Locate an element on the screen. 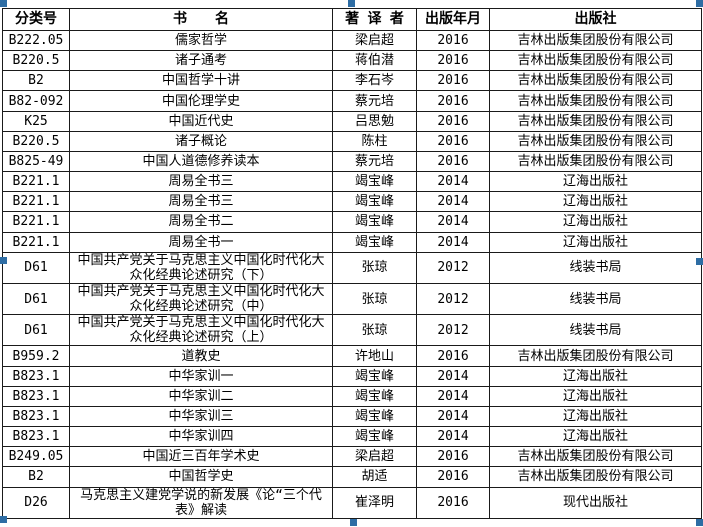 This screenshot has height=527, width=703. cell-publisher: 现代出版社 is located at coordinates (595, 503).